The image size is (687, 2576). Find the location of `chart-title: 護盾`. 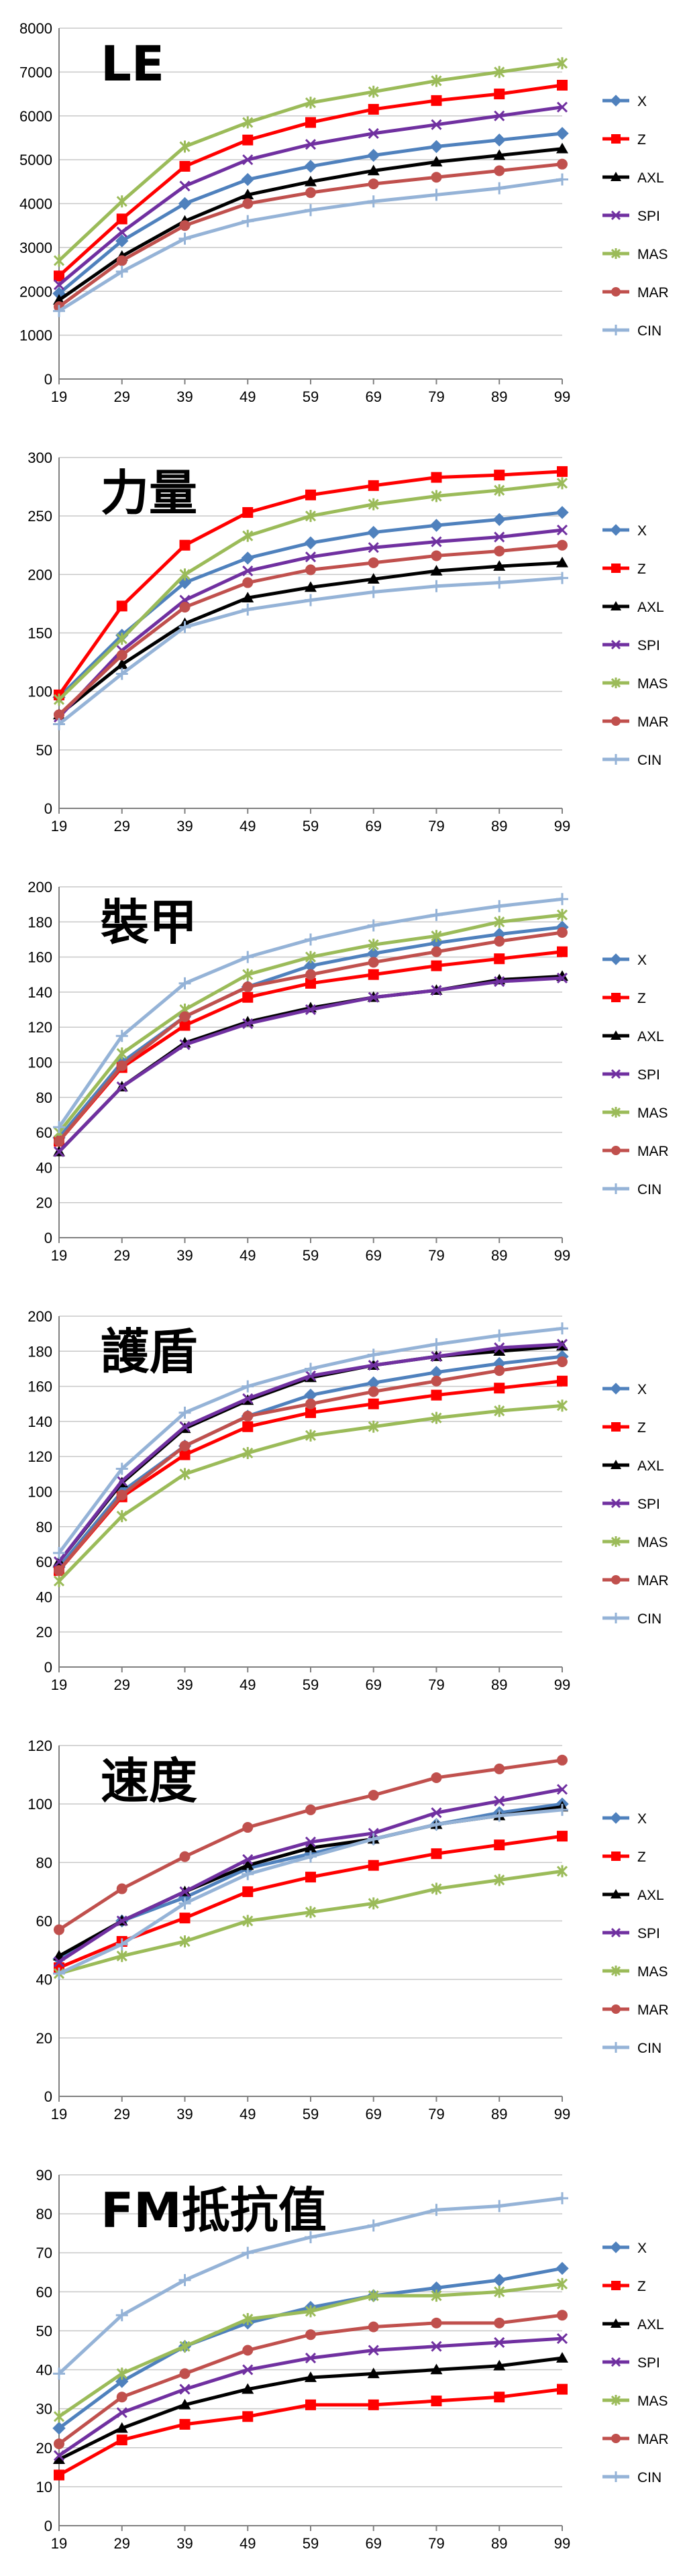

chart-title: 護盾 is located at coordinates (149, 1352).